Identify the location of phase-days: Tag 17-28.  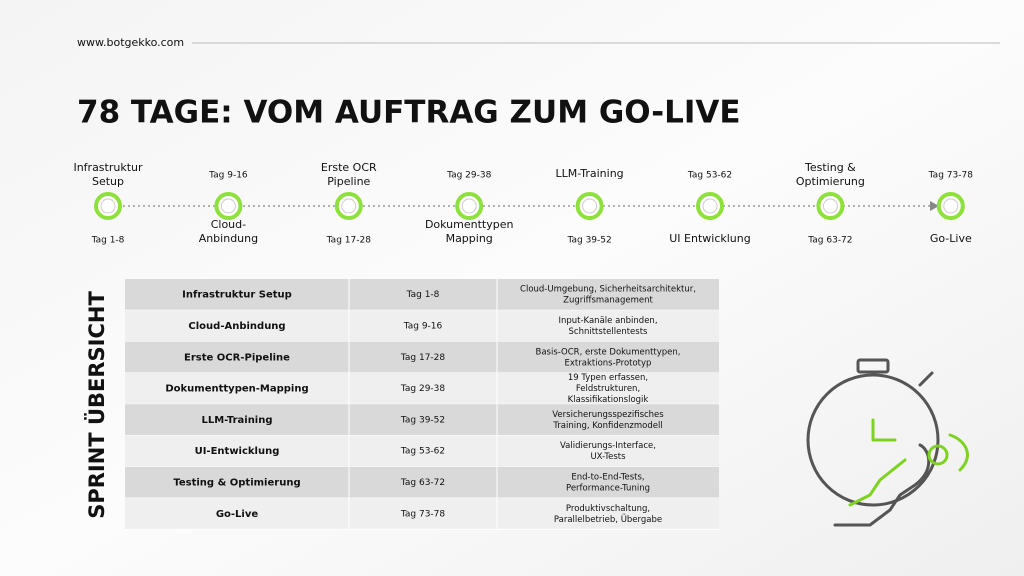
(423, 358).